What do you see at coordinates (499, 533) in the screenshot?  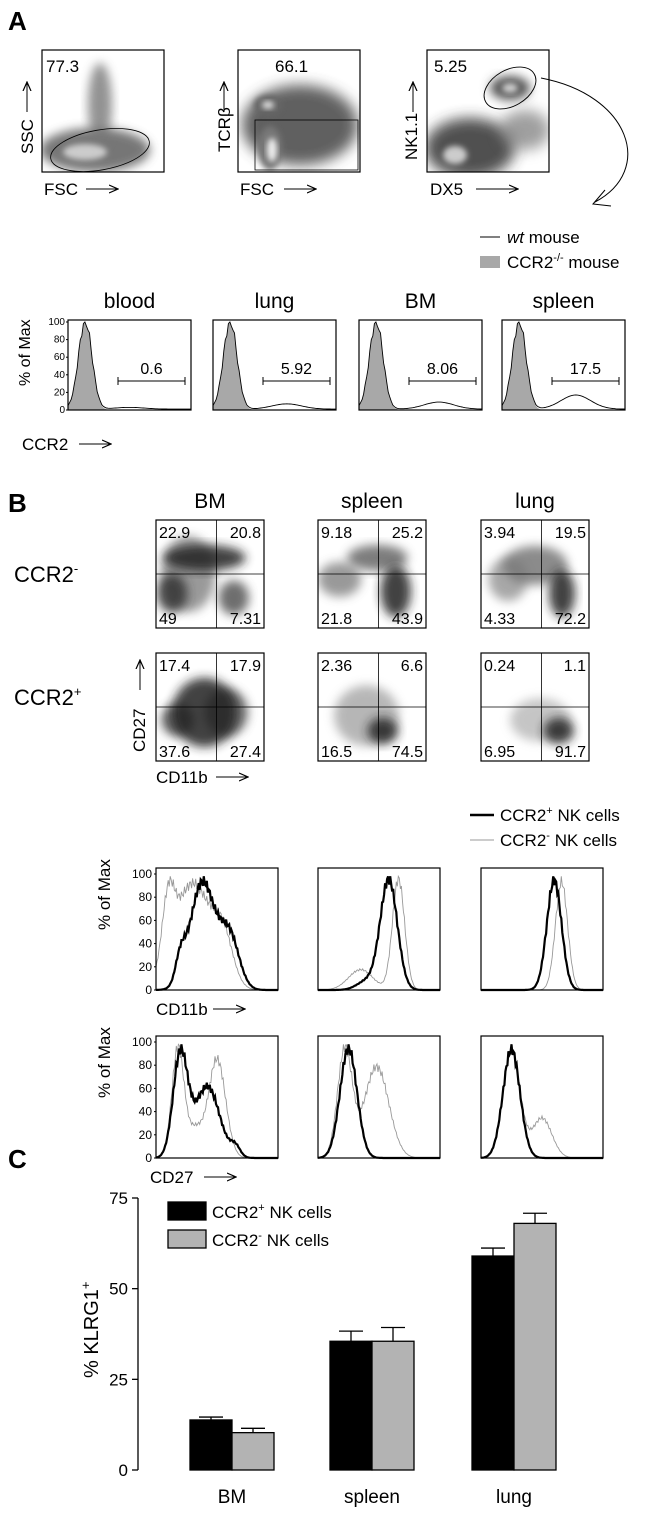 I see `quadrant-upper-left: 3.94` at bounding box center [499, 533].